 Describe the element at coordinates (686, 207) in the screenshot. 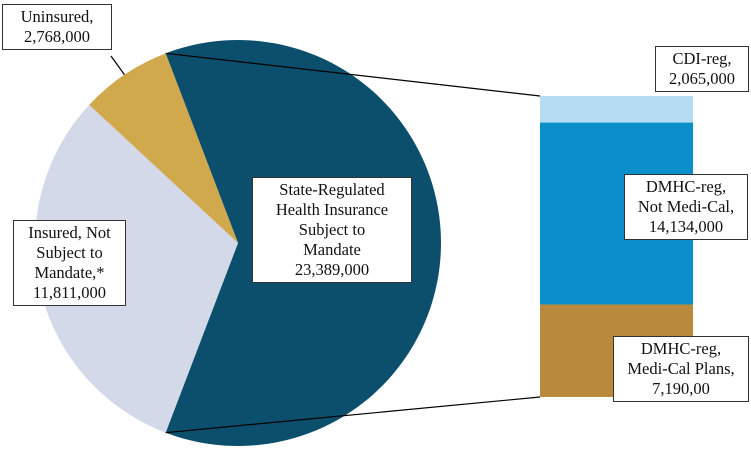

I see `segment-label-dmhc-not-medi-cal: DMHC-reg, Not Medi-Cal, 14,134,000` at that location.